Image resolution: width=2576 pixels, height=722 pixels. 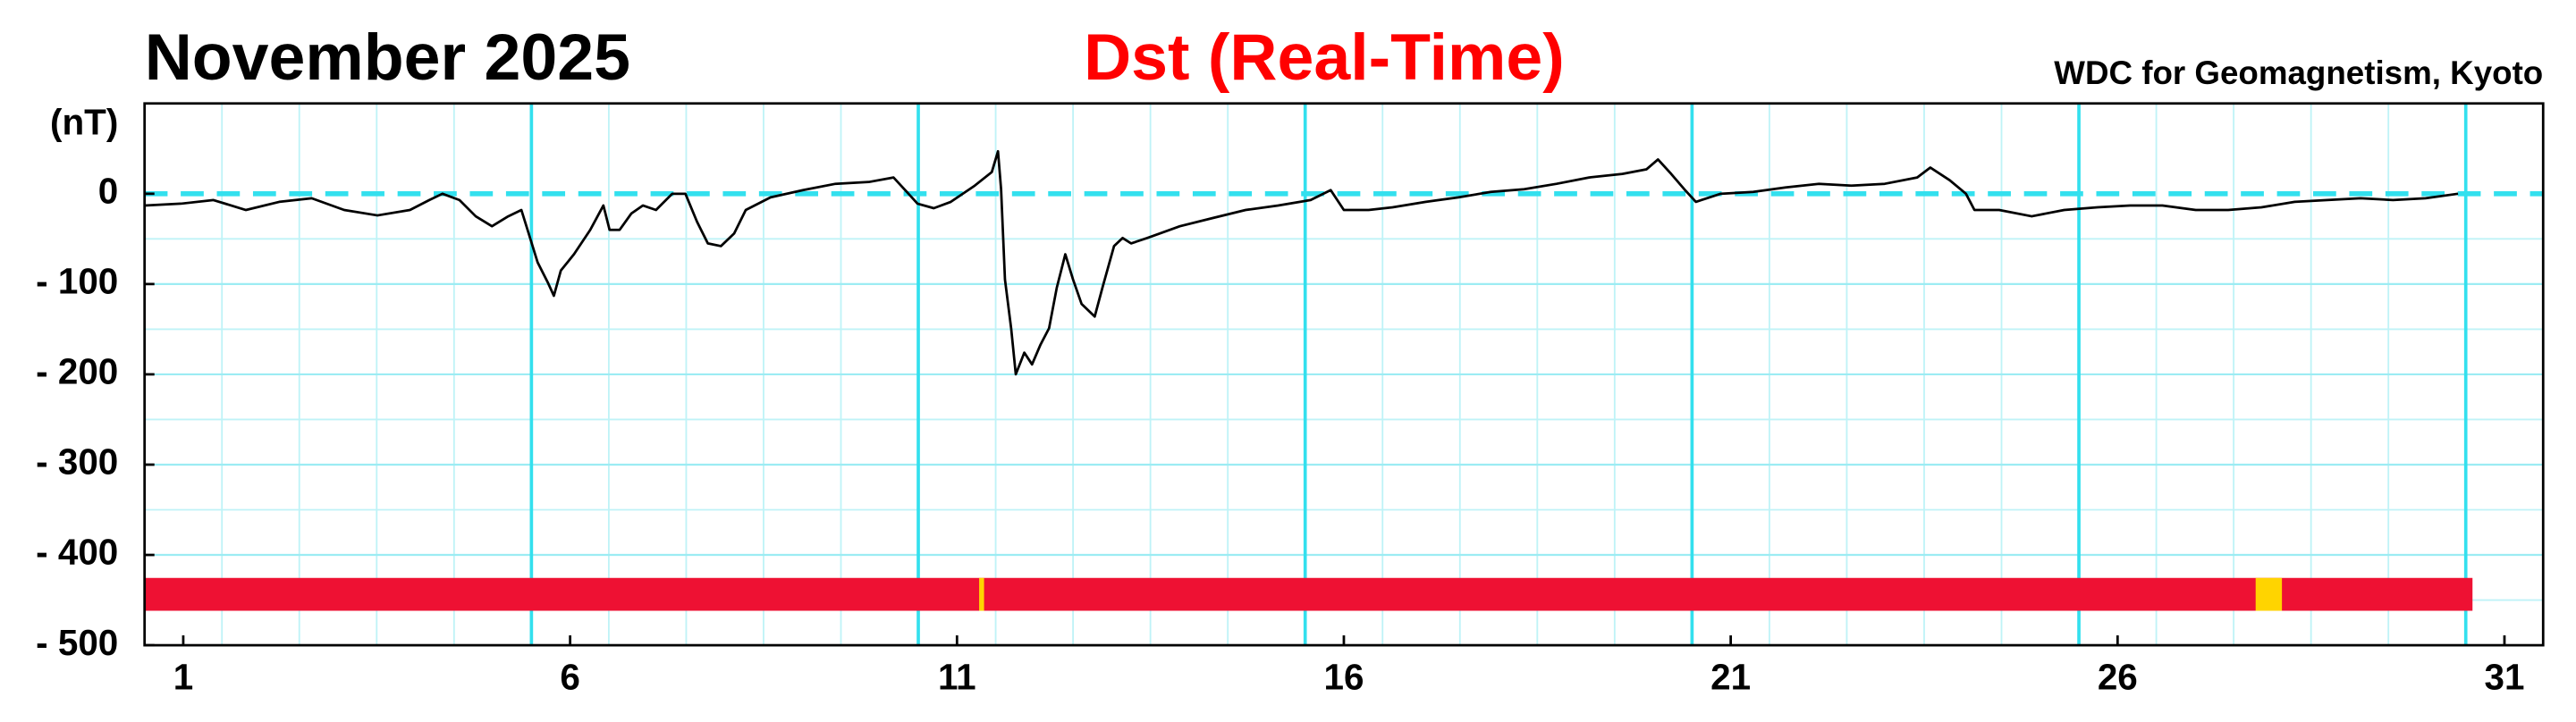 What do you see at coordinates (108, 190) in the screenshot?
I see `y-tick-label: 0` at bounding box center [108, 190].